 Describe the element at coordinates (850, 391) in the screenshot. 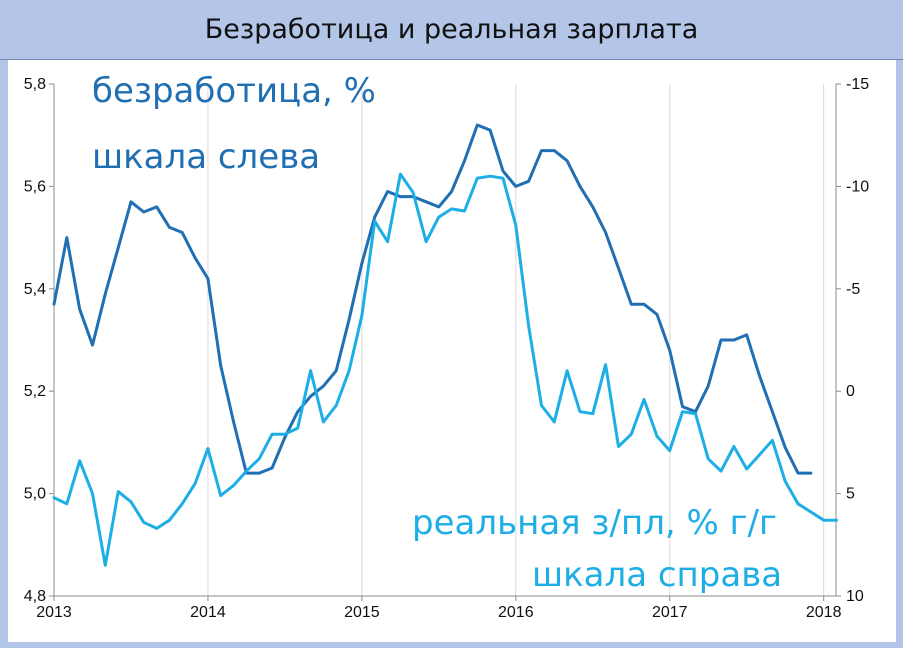

I see `y-right-tick-label: 0` at that location.